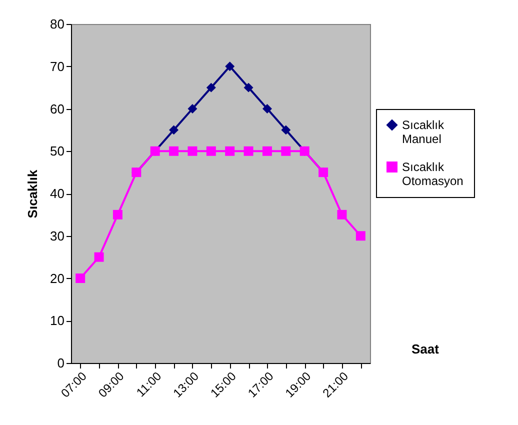  What do you see at coordinates (424, 132) in the screenshot?
I see `legend-label: Sıcaklık Manuel` at bounding box center [424, 132].